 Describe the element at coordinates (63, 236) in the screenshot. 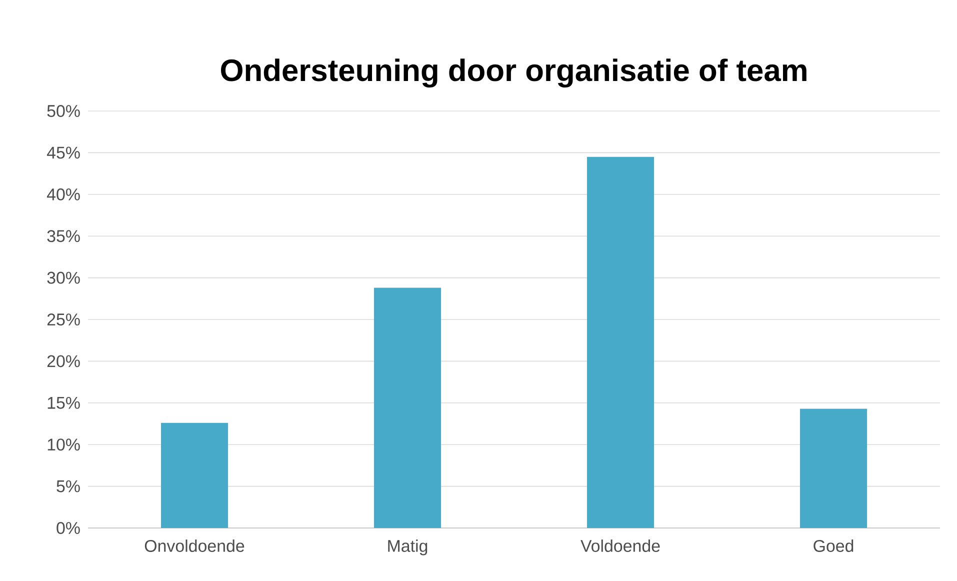

I see `y-tick-label: 35%` at that location.